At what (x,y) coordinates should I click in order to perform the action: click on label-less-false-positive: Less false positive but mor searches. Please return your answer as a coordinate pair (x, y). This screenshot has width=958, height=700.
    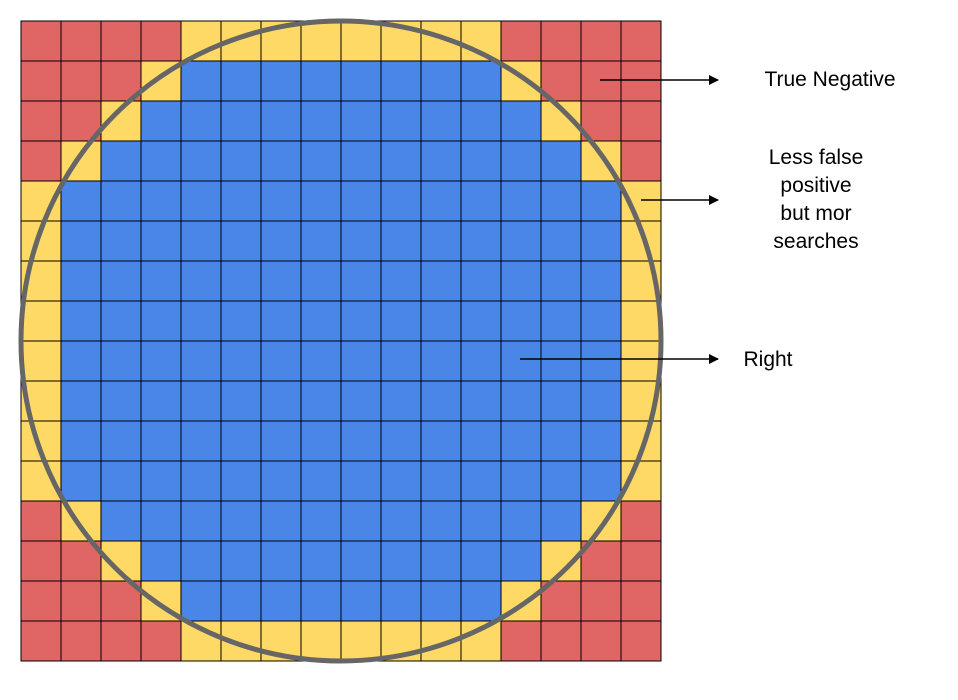
    Looking at the image, I should click on (816, 200).